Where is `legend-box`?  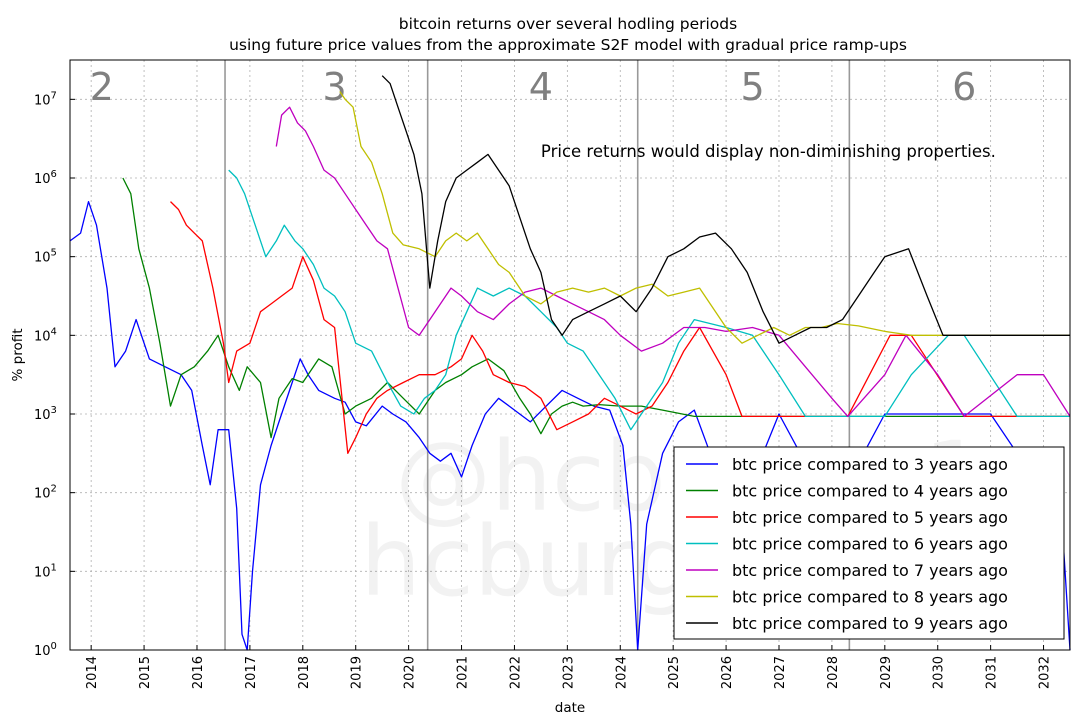 legend-box is located at coordinates (869, 543).